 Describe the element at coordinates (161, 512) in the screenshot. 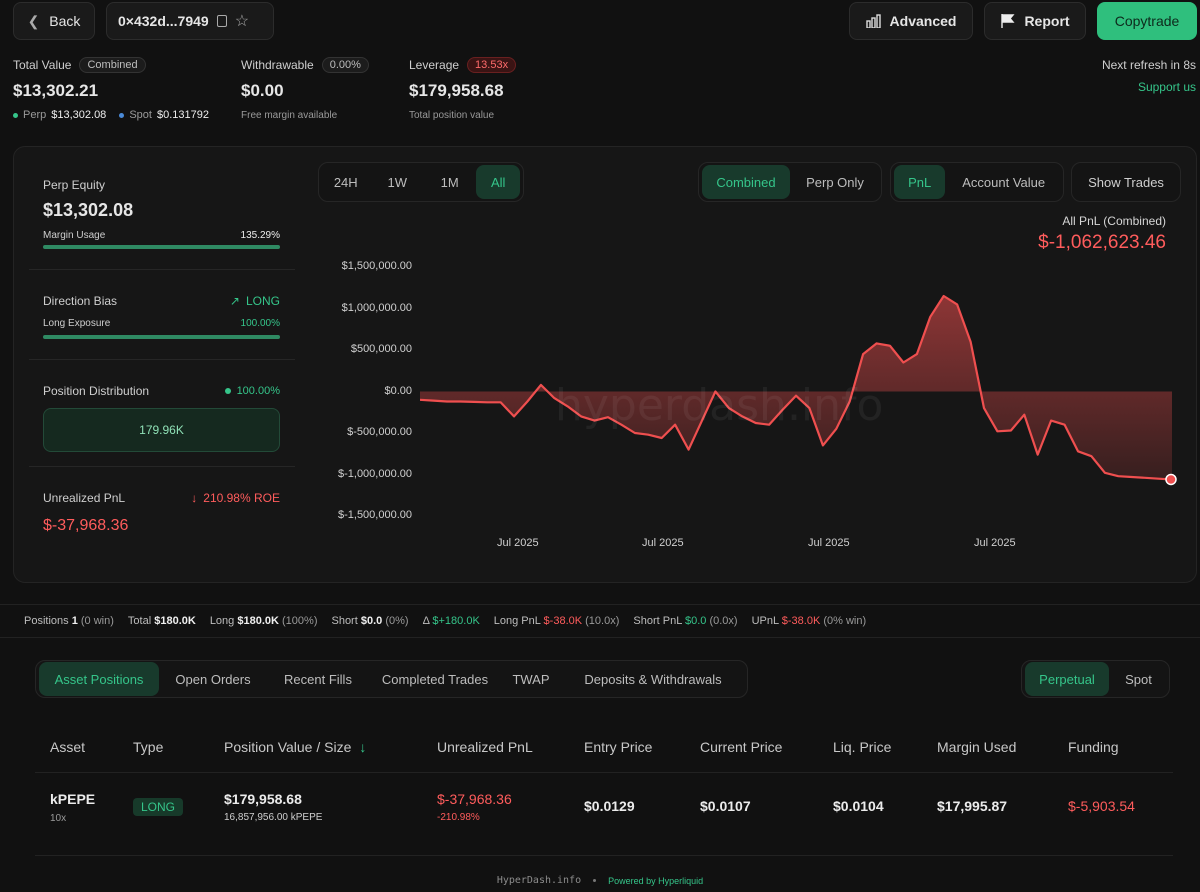

I see `unrealized-pnl-section: Unrealized PnL ↓ 210.98% ROE $-37,968.36` at that location.